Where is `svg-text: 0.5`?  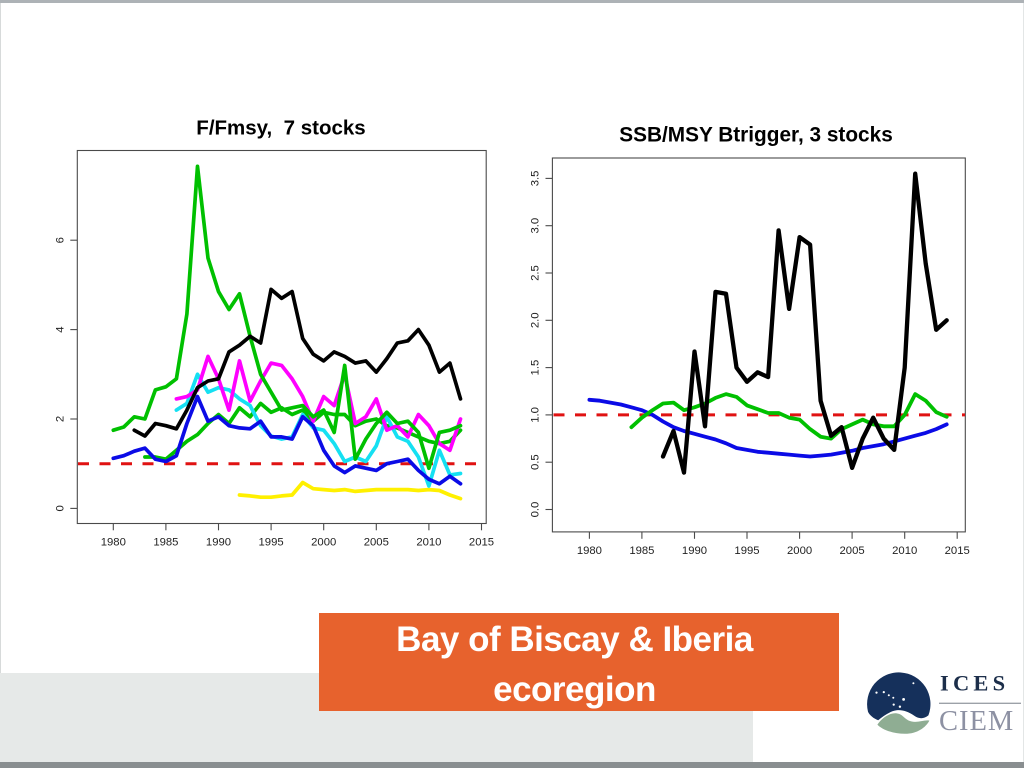
svg-text: 0.5 is located at coordinates (536, 462).